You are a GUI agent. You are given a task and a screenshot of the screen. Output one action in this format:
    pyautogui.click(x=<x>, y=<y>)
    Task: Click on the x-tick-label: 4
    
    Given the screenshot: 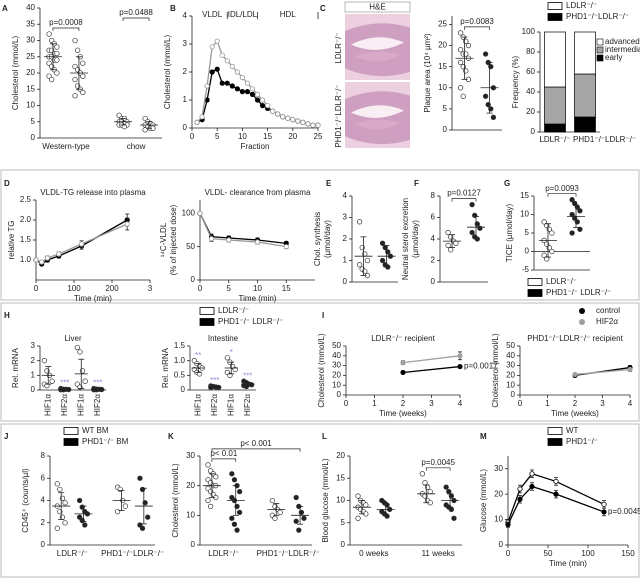 What is the action you would take?
    pyautogui.click(x=460, y=403)
    